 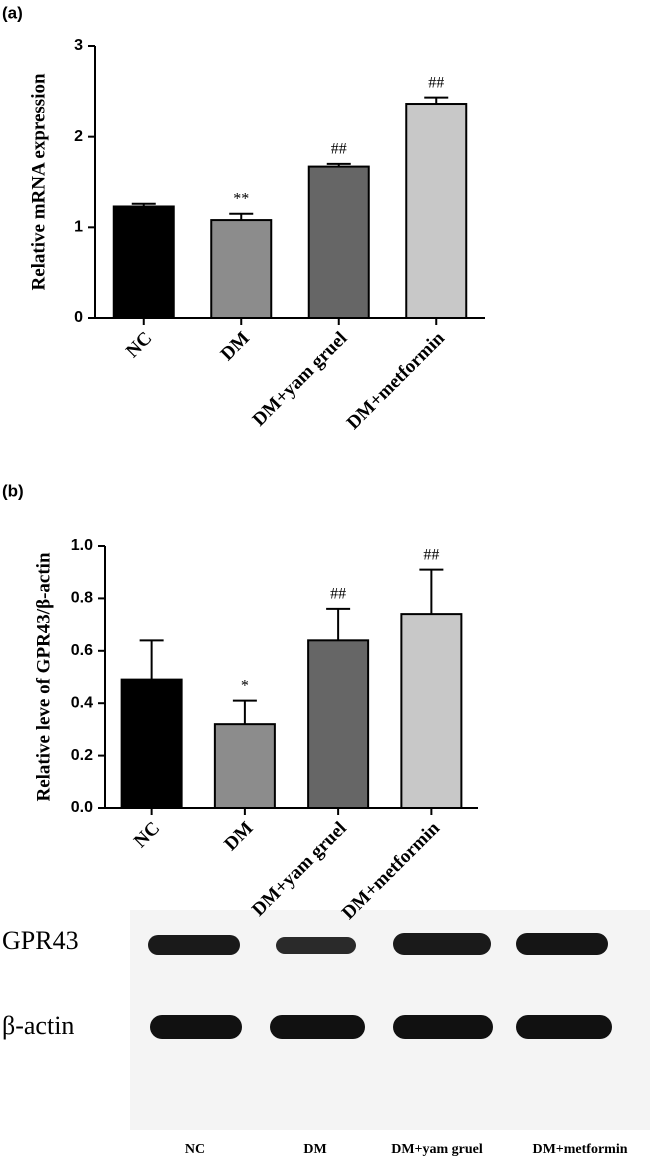 I want to click on blot-row-label: β-actin, so click(x=38, y=1025).